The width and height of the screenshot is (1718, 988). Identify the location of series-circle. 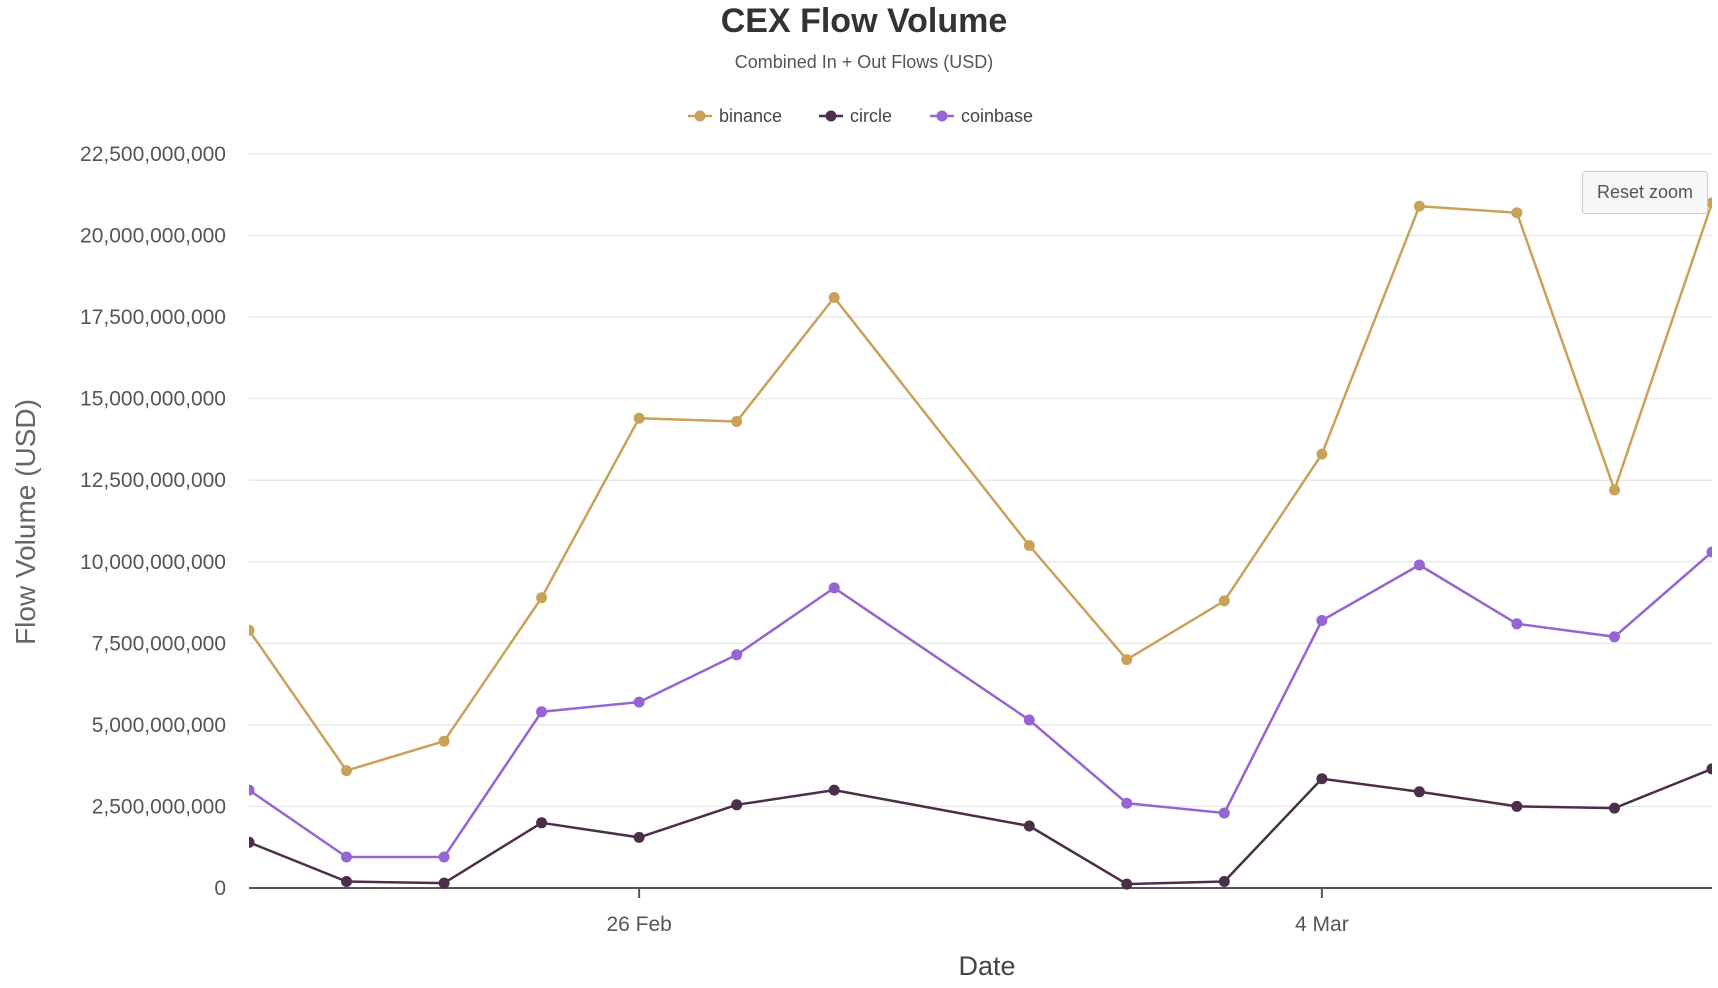
(981, 826).